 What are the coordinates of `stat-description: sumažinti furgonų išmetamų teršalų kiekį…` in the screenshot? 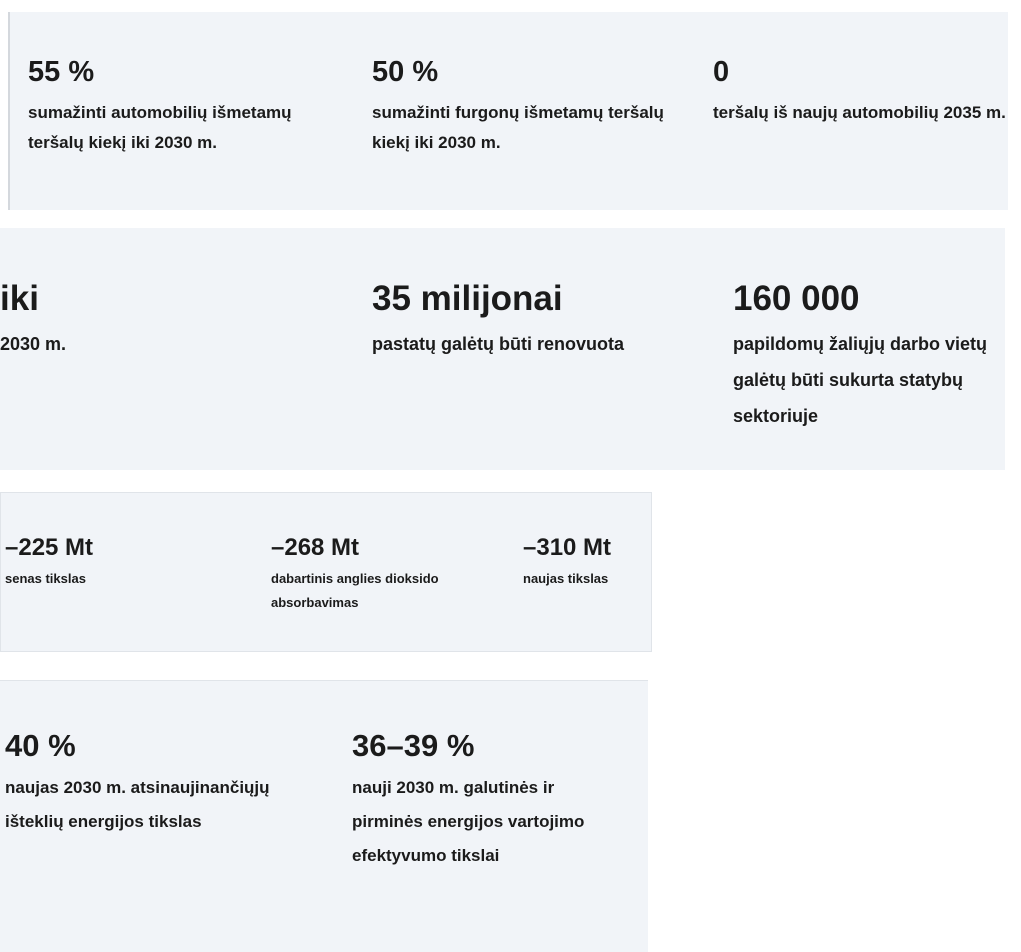 It's located at (518, 127).